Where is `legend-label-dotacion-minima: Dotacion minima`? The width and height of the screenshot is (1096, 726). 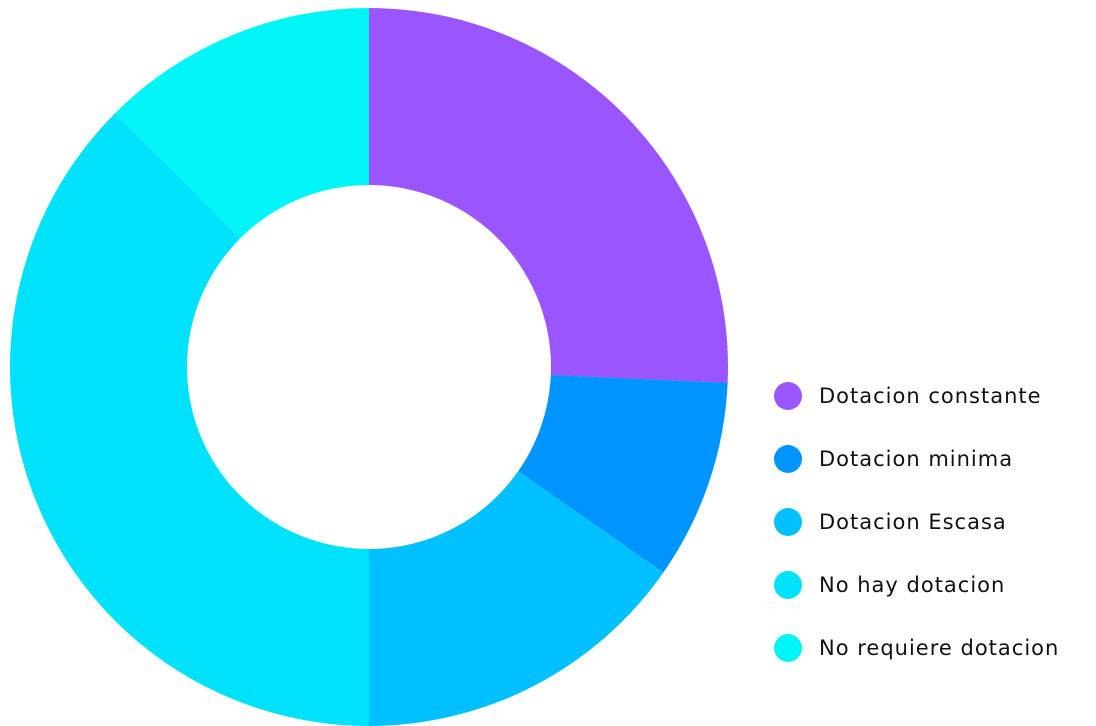
legend-label-dotacion-minima: Dotacion minima is located at coordinates (916, 458).